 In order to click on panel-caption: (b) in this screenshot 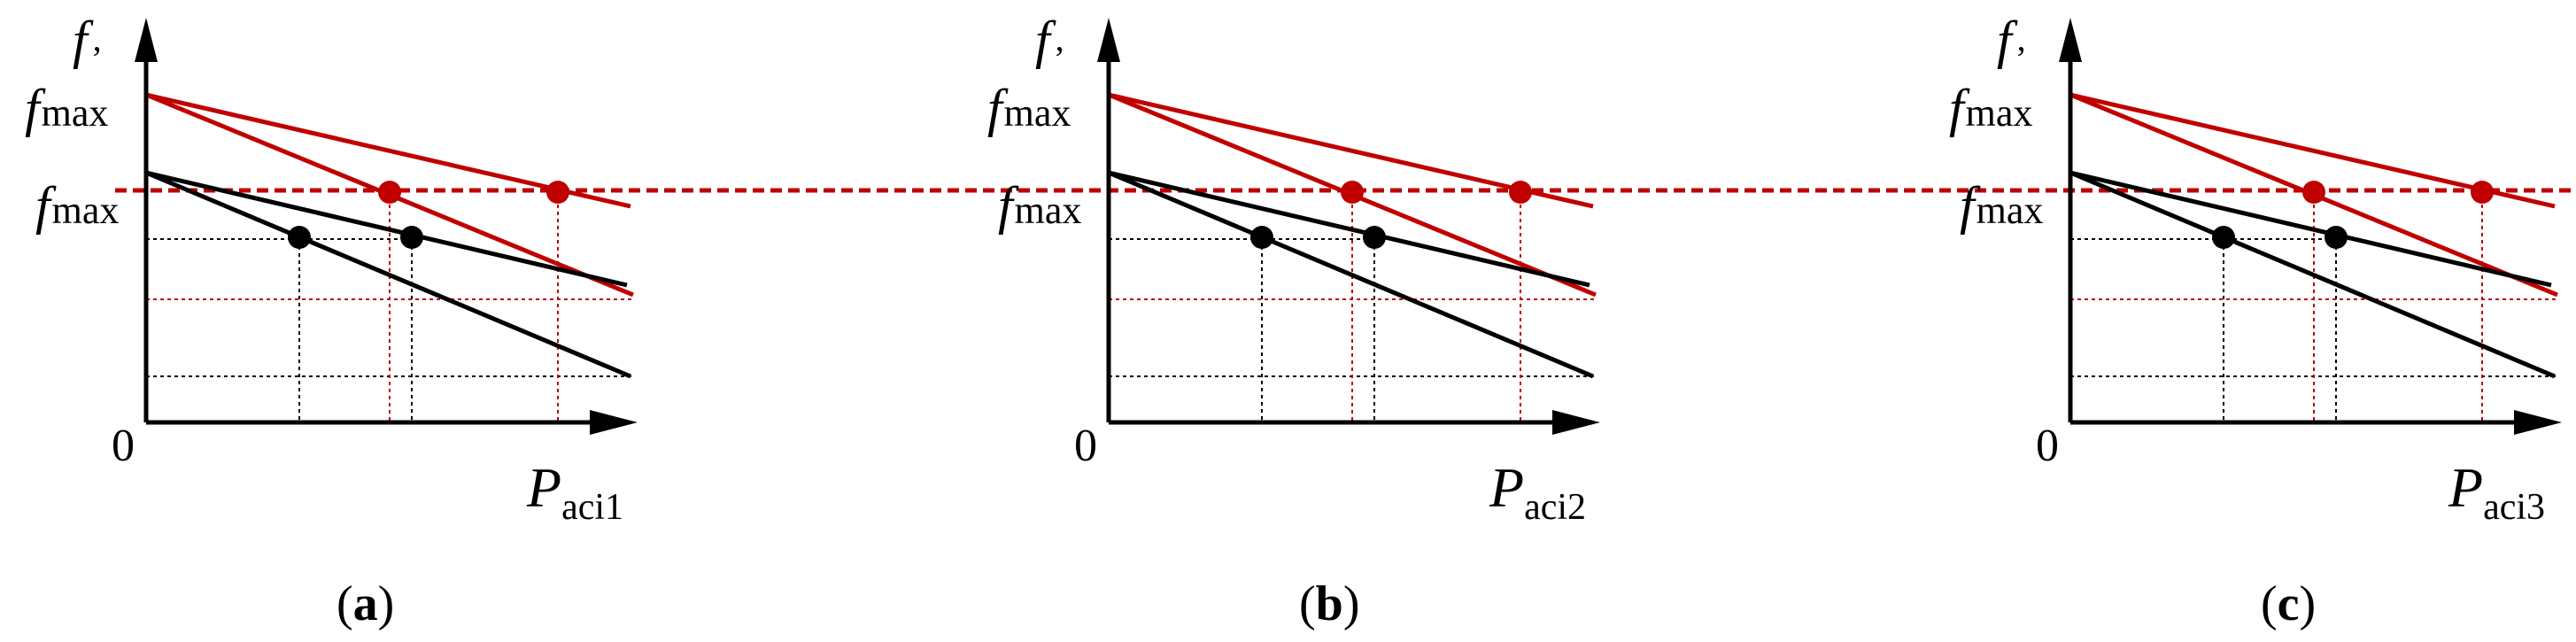, I will do `click(1329, 603)`.